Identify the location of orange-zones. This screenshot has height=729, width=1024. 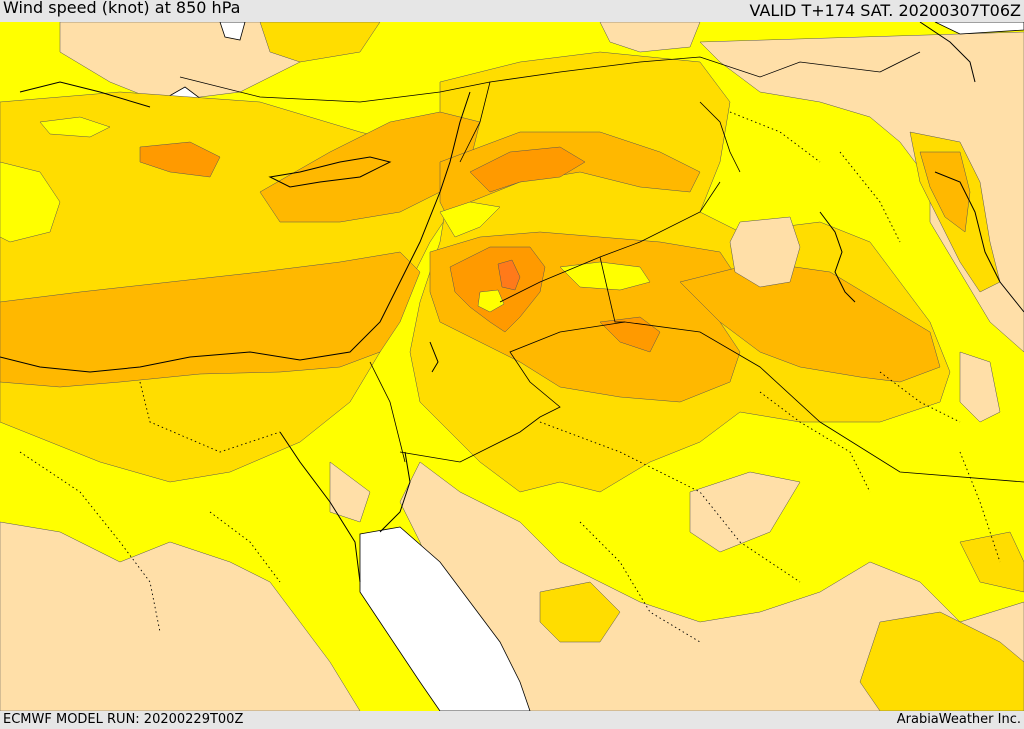
(555, 249).